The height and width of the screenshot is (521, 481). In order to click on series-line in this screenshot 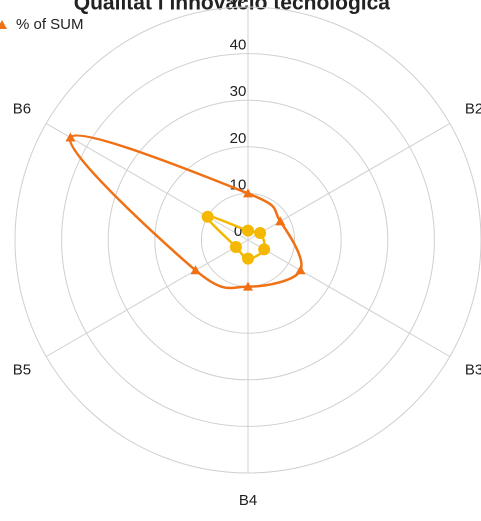, I will do `click(185, 212)`.